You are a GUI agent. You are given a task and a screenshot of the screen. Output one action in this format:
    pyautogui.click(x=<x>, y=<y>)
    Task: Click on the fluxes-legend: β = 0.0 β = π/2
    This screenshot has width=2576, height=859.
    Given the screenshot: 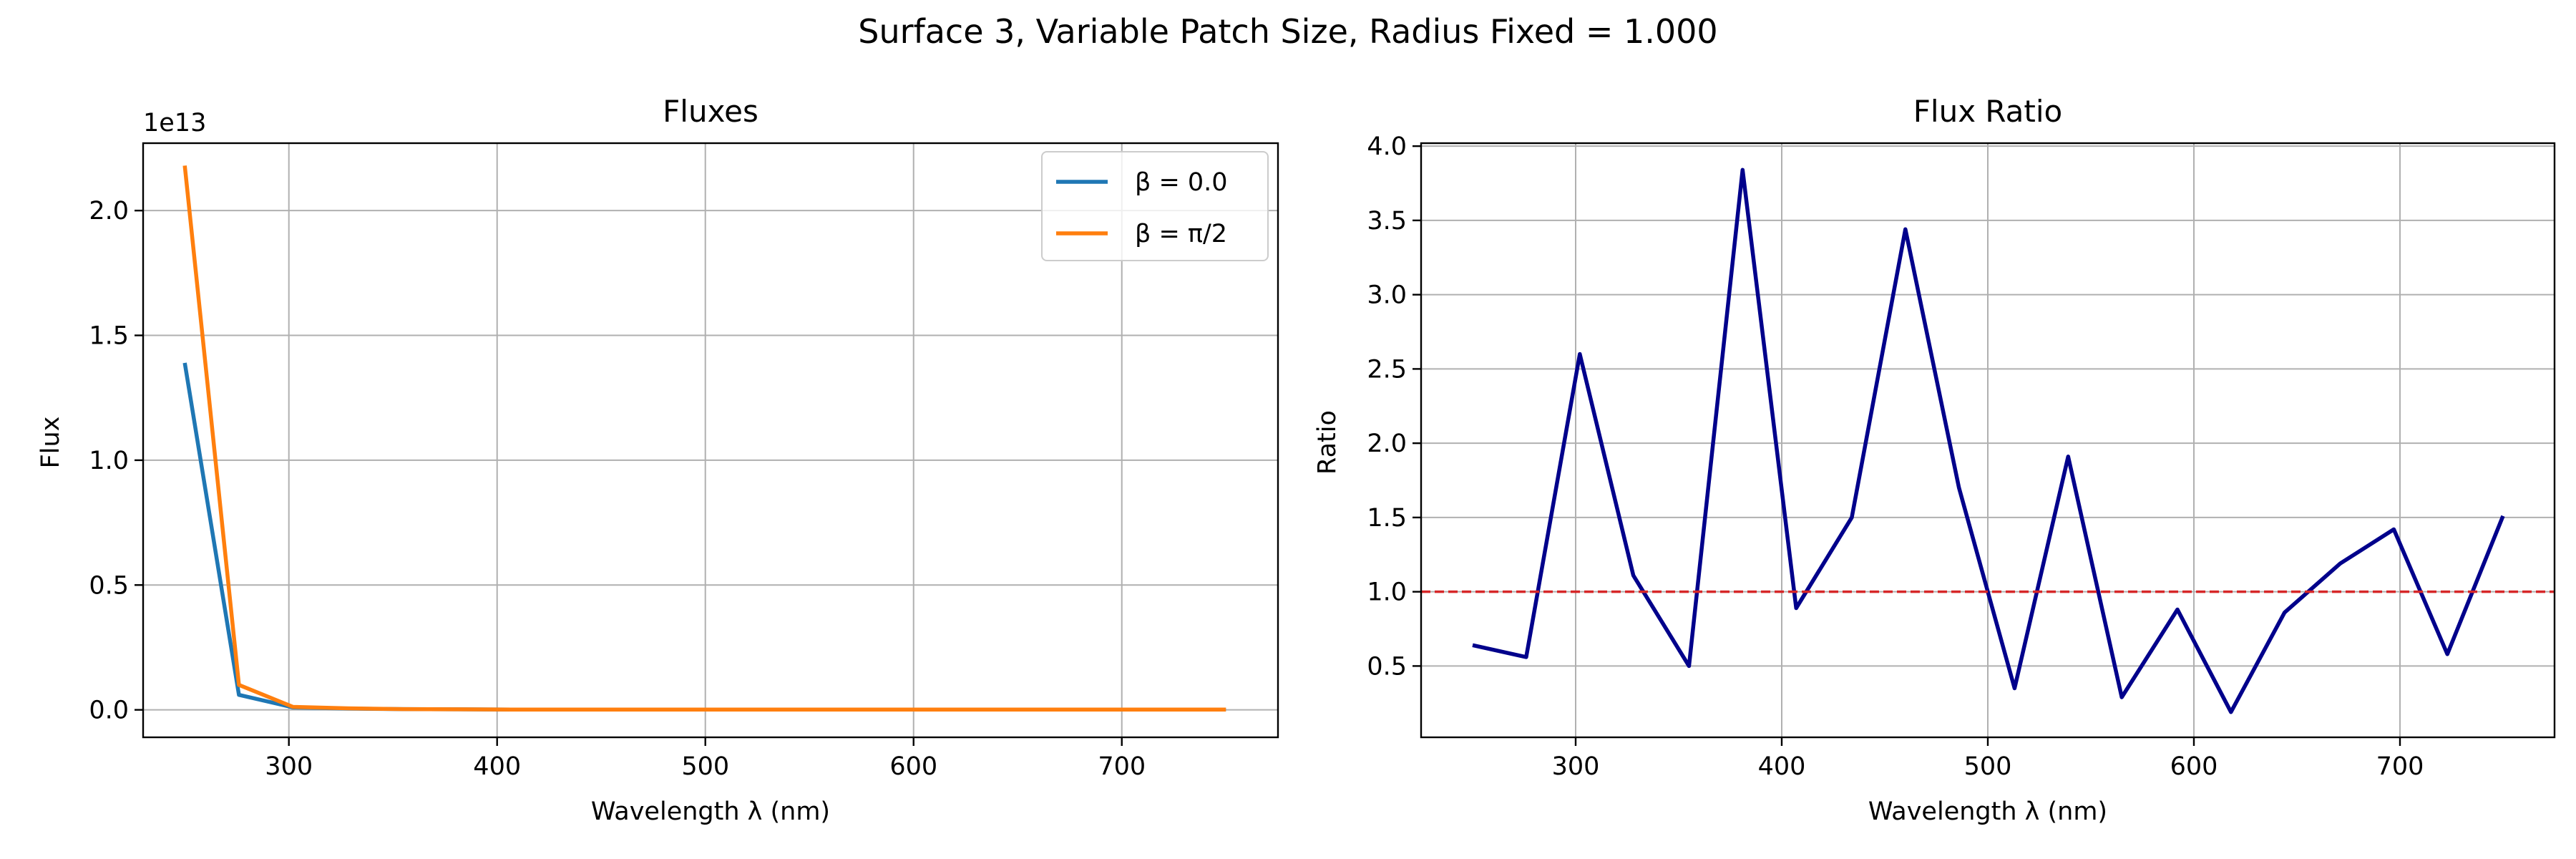 What is the action you would take?
    pyautogui.click(x=1155, y=206)
    